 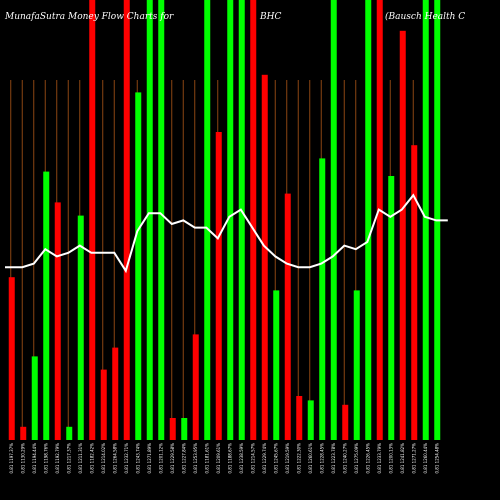 I want to click on tick-label: 0.81 1192.79%, so click(x=57, y=458).